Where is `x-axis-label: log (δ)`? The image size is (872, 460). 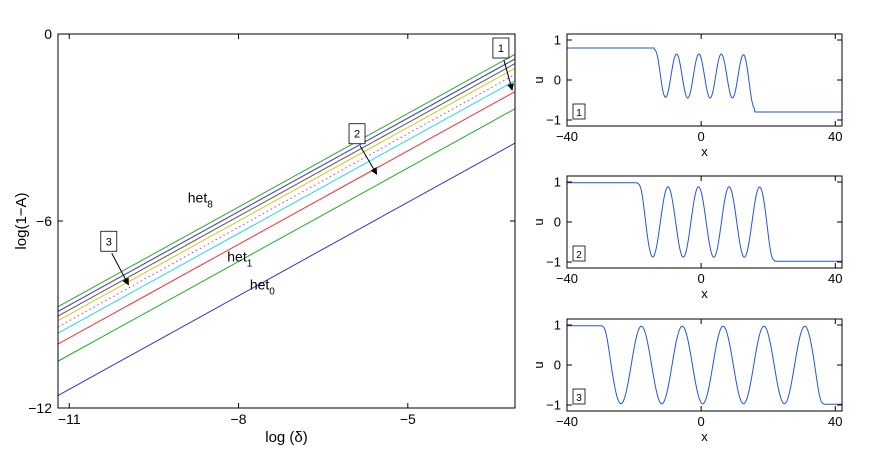
x-axis-label: log (δ) is located at coordinates (286, 437).